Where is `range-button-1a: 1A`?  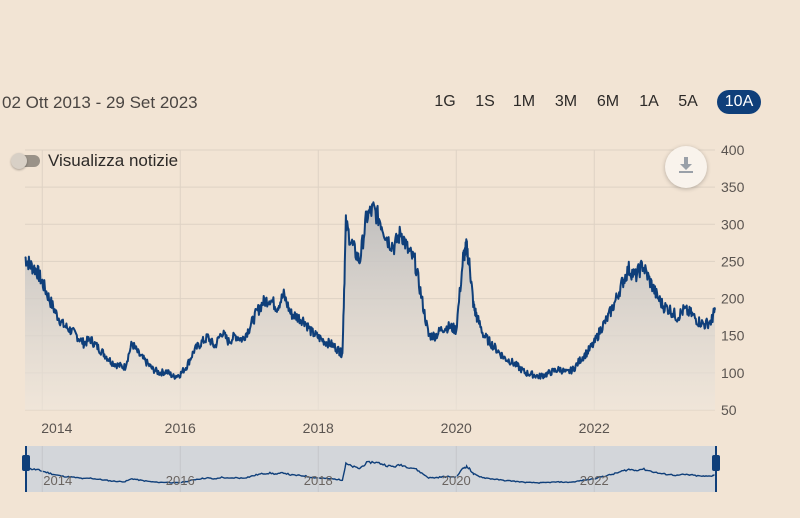 range-button-1a: 1A is located at coordinates (649, 101).